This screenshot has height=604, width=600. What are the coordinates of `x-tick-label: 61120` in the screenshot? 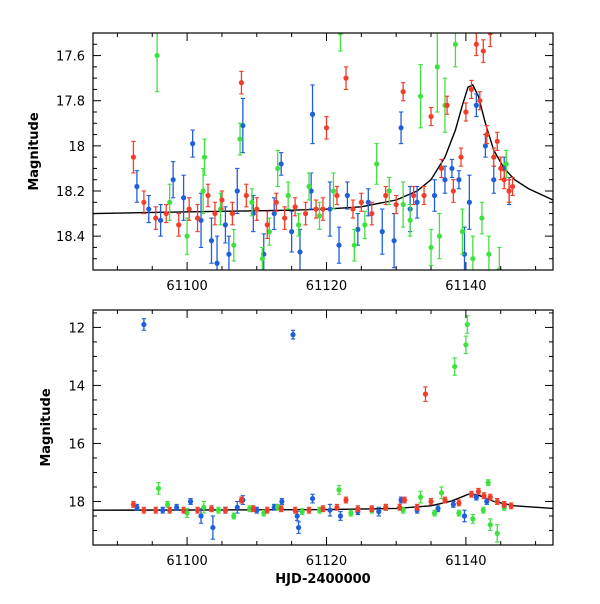 It's located at (326, 561).